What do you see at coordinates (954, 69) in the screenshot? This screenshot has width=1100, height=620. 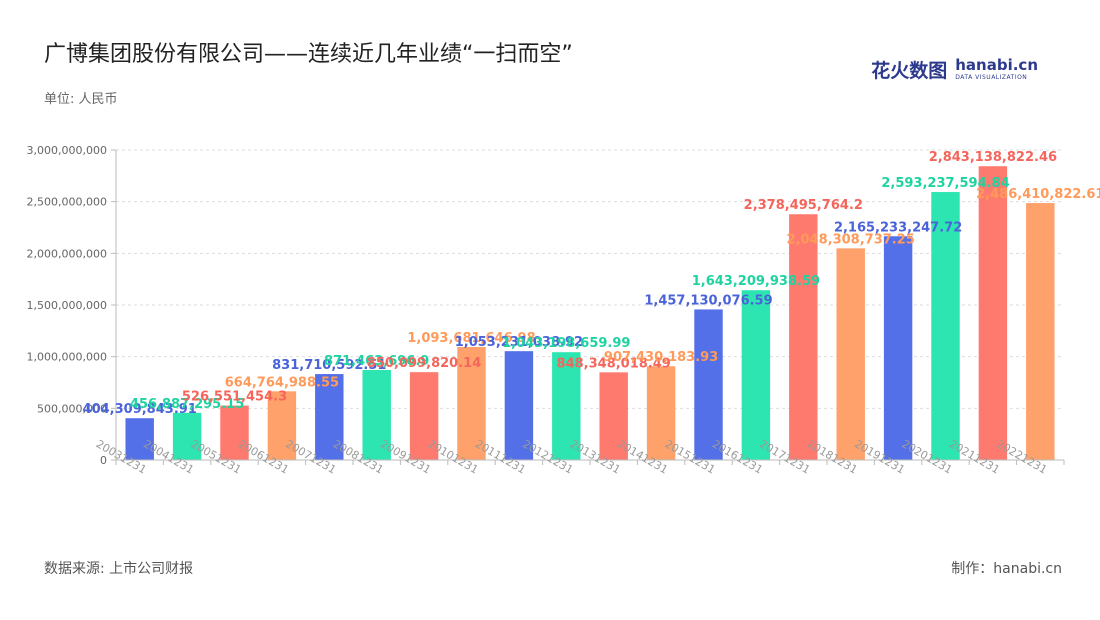 I see `brand-logo: 花火数图 hanabi.cn DATA VISUALIZATION` at bounding box center [954, 69].